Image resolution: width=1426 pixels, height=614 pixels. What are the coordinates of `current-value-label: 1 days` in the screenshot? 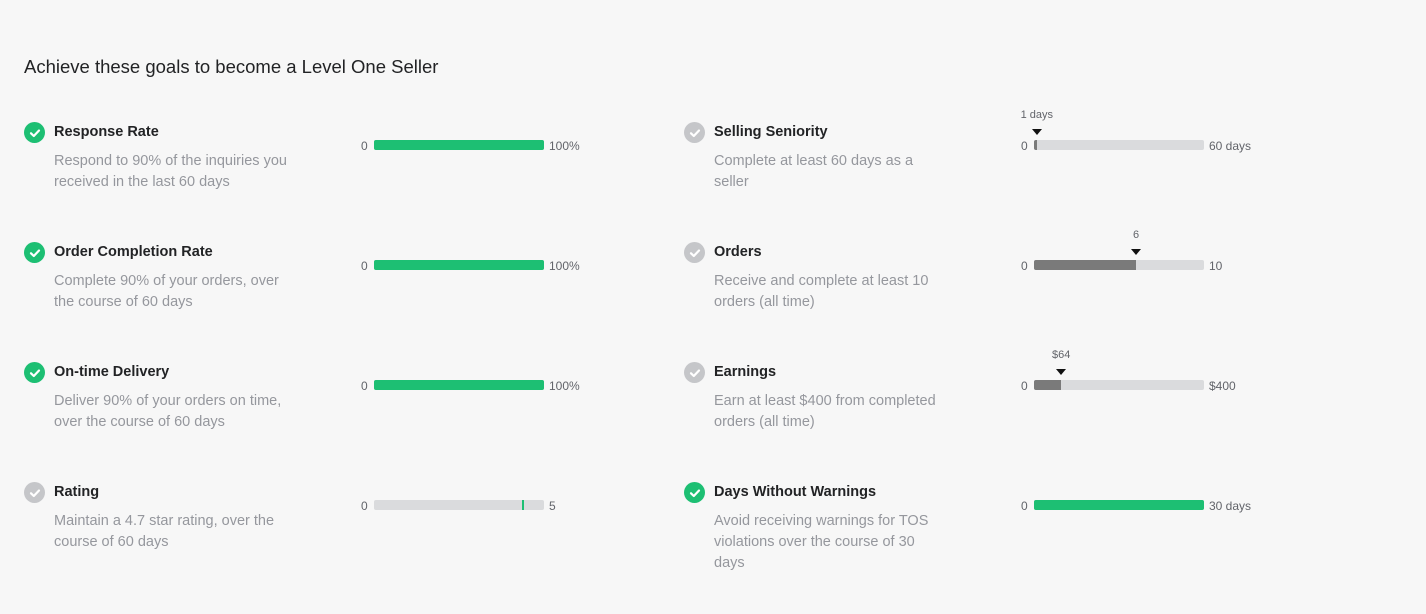 It's located at (1037, 115).